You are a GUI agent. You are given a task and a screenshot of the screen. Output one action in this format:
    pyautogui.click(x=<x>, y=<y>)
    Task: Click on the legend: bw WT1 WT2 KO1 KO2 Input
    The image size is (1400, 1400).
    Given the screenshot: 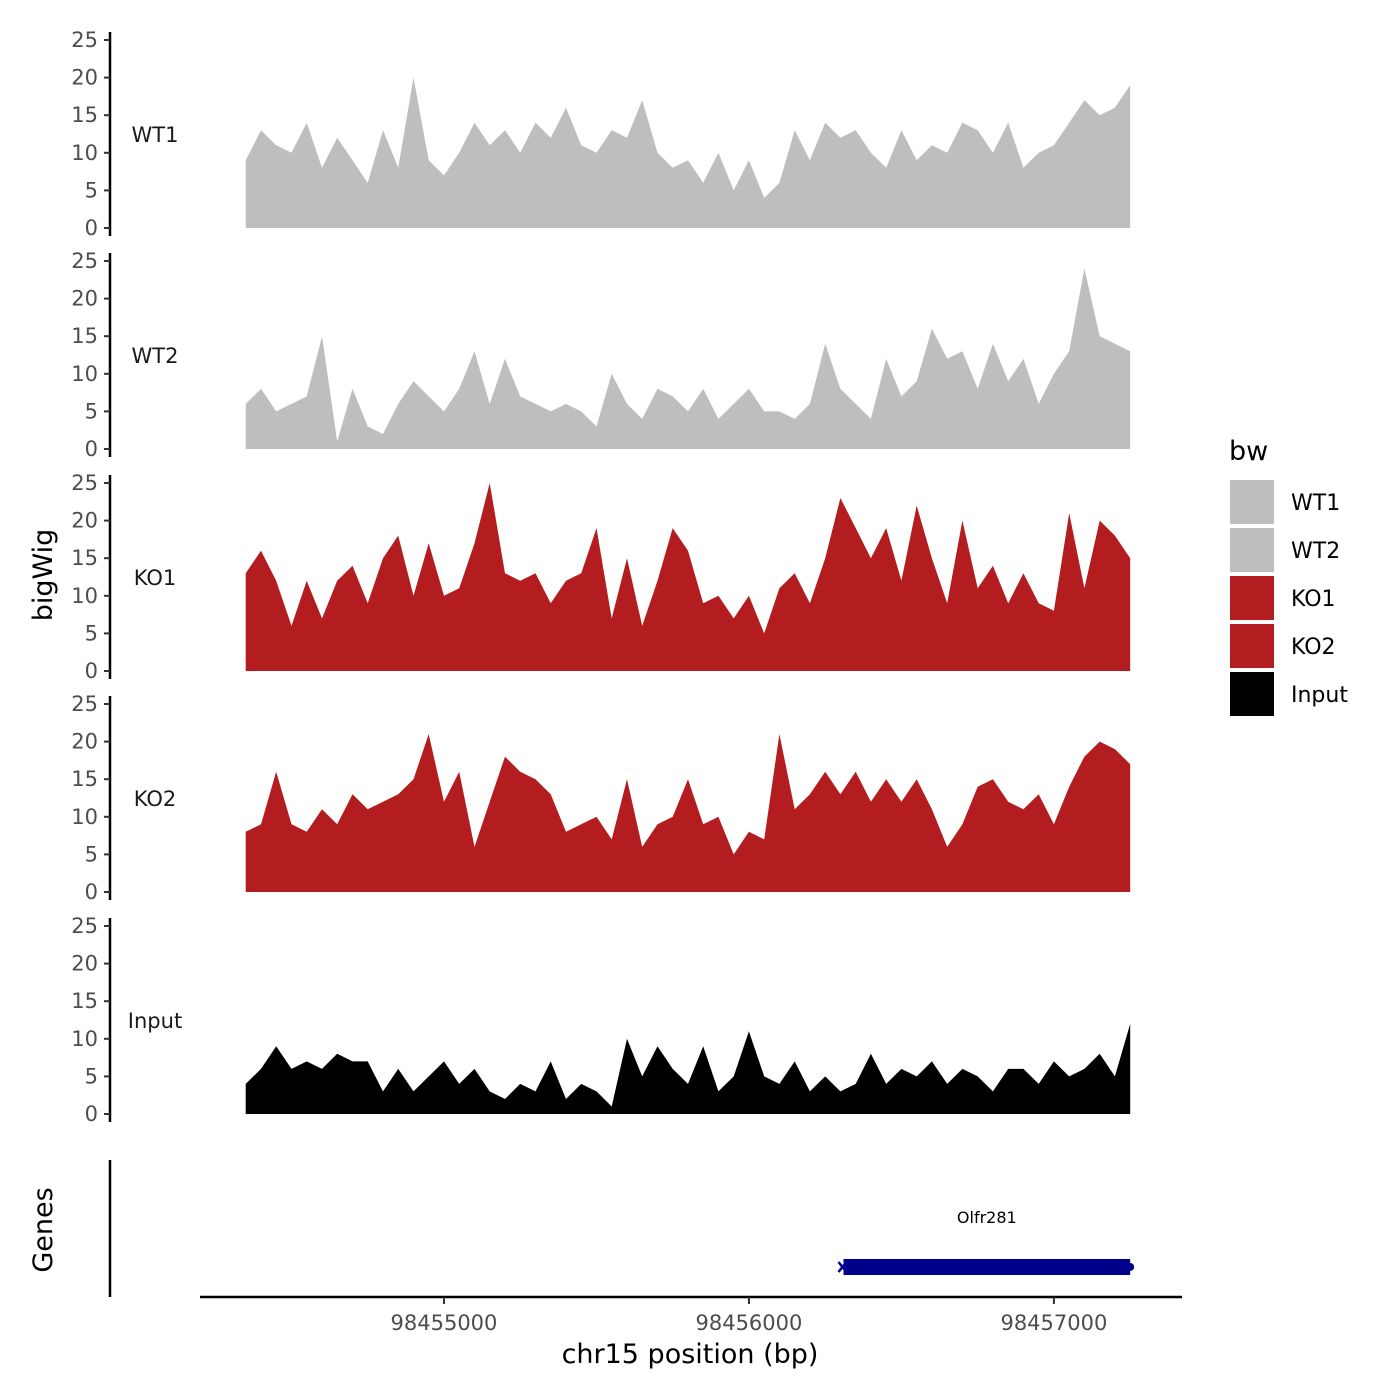 What is the action you would take?
    pyautogui.click(x=1288, y=576)
    